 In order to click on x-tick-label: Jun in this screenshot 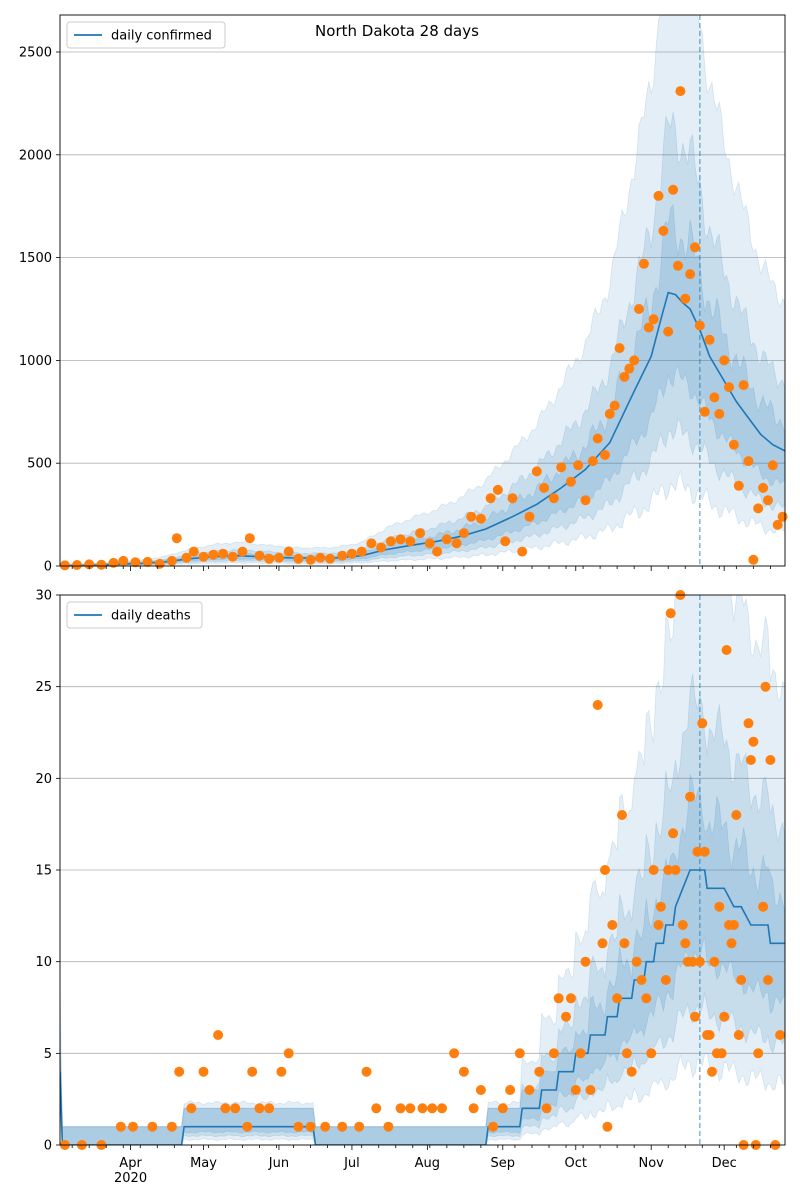, I will do `click(278, 1163)`.